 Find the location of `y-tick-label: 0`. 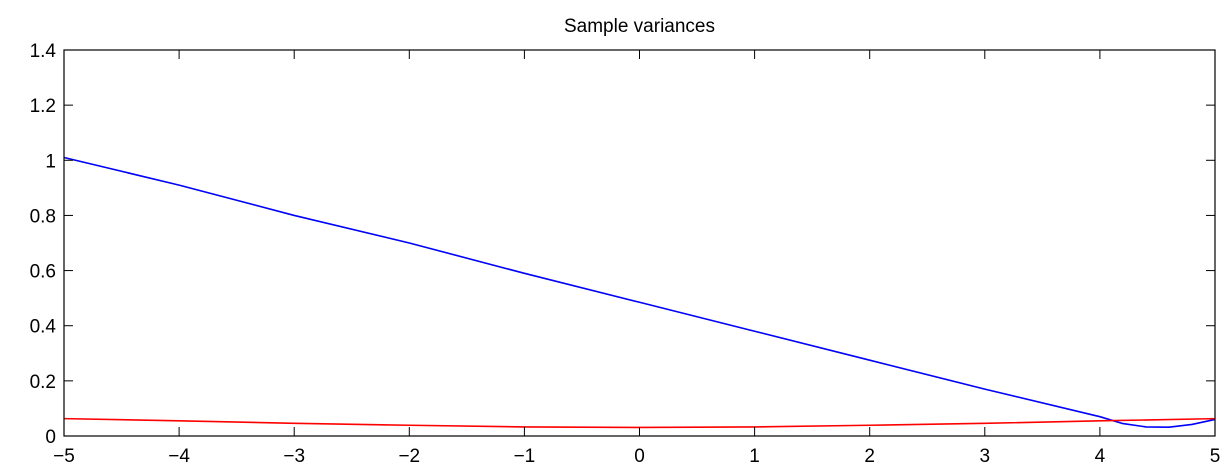

y-tick-label: 0 is located at coordinates (50, 437).